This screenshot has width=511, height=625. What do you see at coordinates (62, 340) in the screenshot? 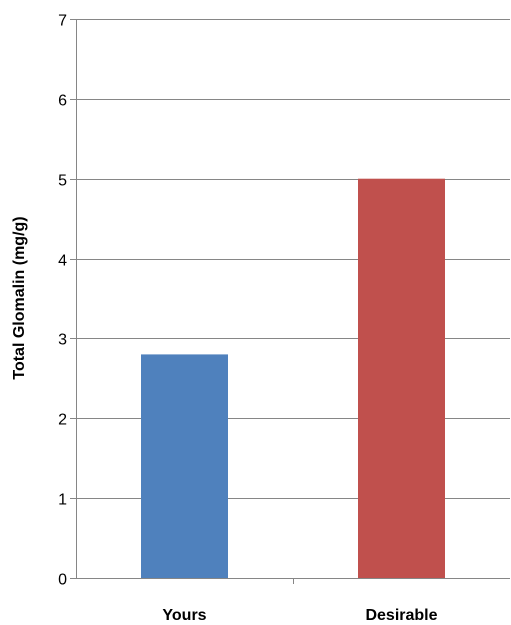
I see `y-tick-label: 3` at bounding box center [62, 340].